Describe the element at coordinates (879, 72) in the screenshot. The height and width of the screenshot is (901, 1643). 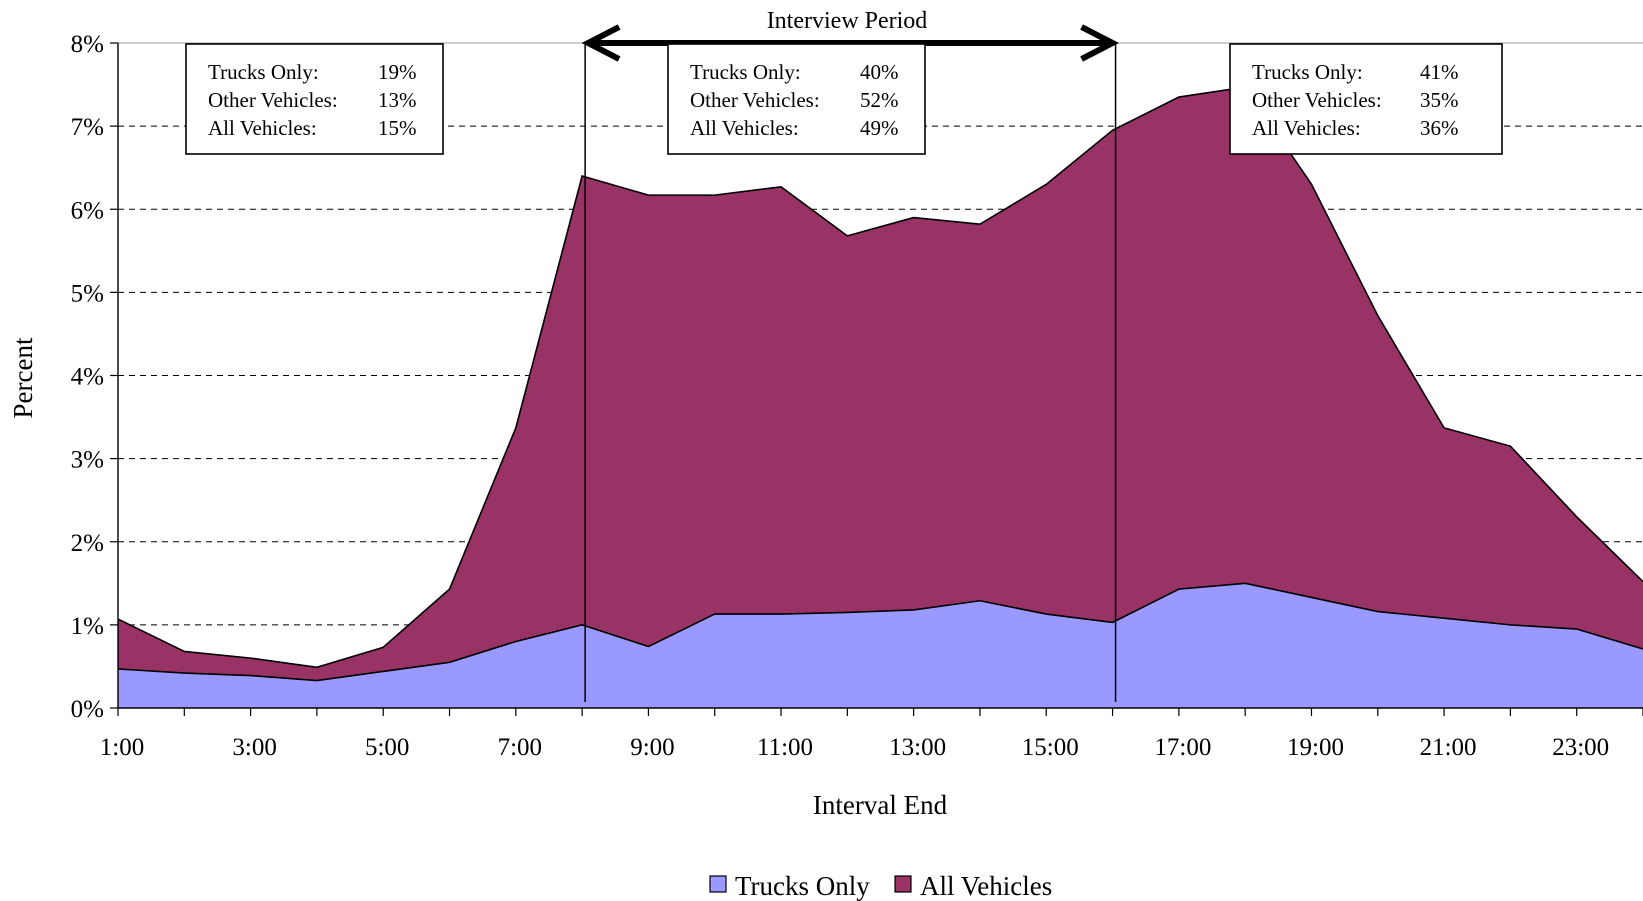
I see `annotation-value: 40%` at that location.